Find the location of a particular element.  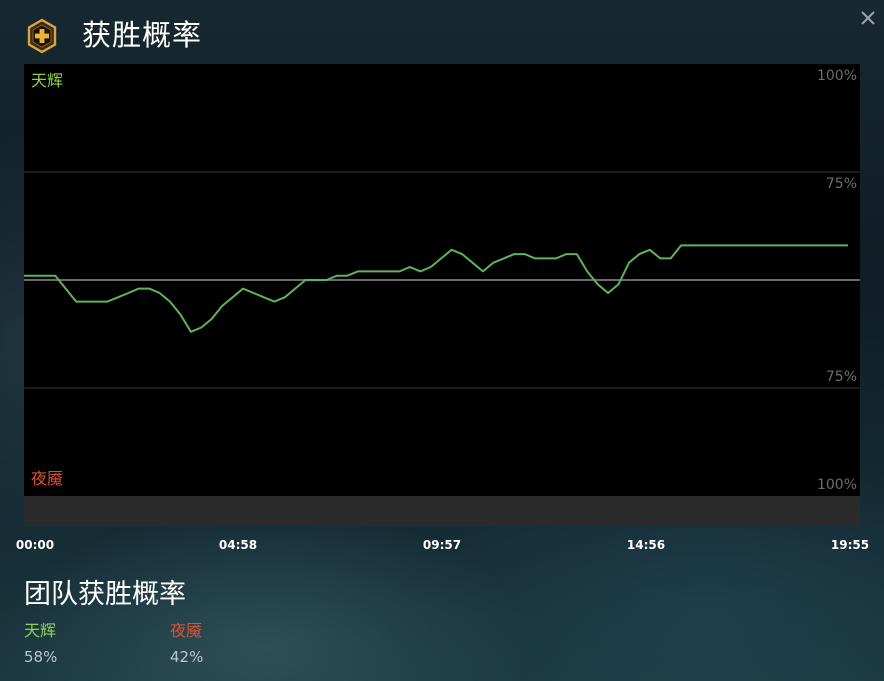

time-tick-label: 09:57 is located at coordinates (442, 545).